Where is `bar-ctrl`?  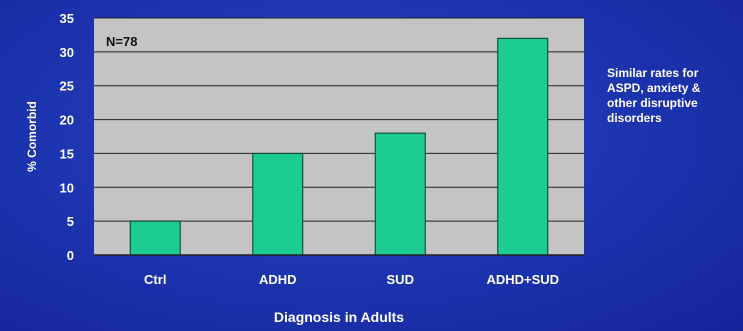
bar-ctrl is located at coordinates (155, 238).